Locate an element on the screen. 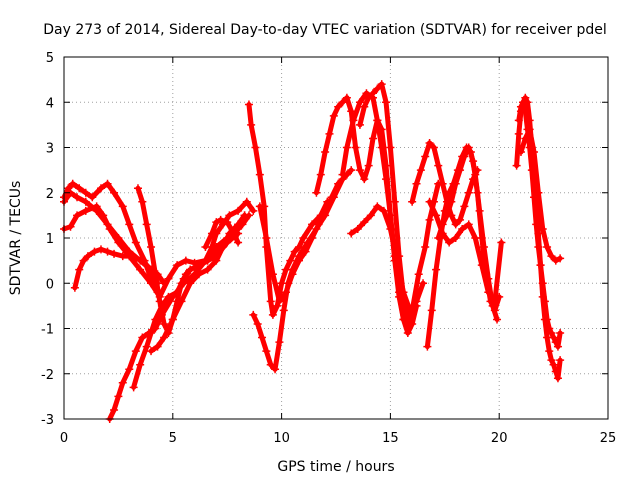 This screenshot has height=480, width=640. x-axis-label: GPS time / hours is located at coordinates (335, 467).